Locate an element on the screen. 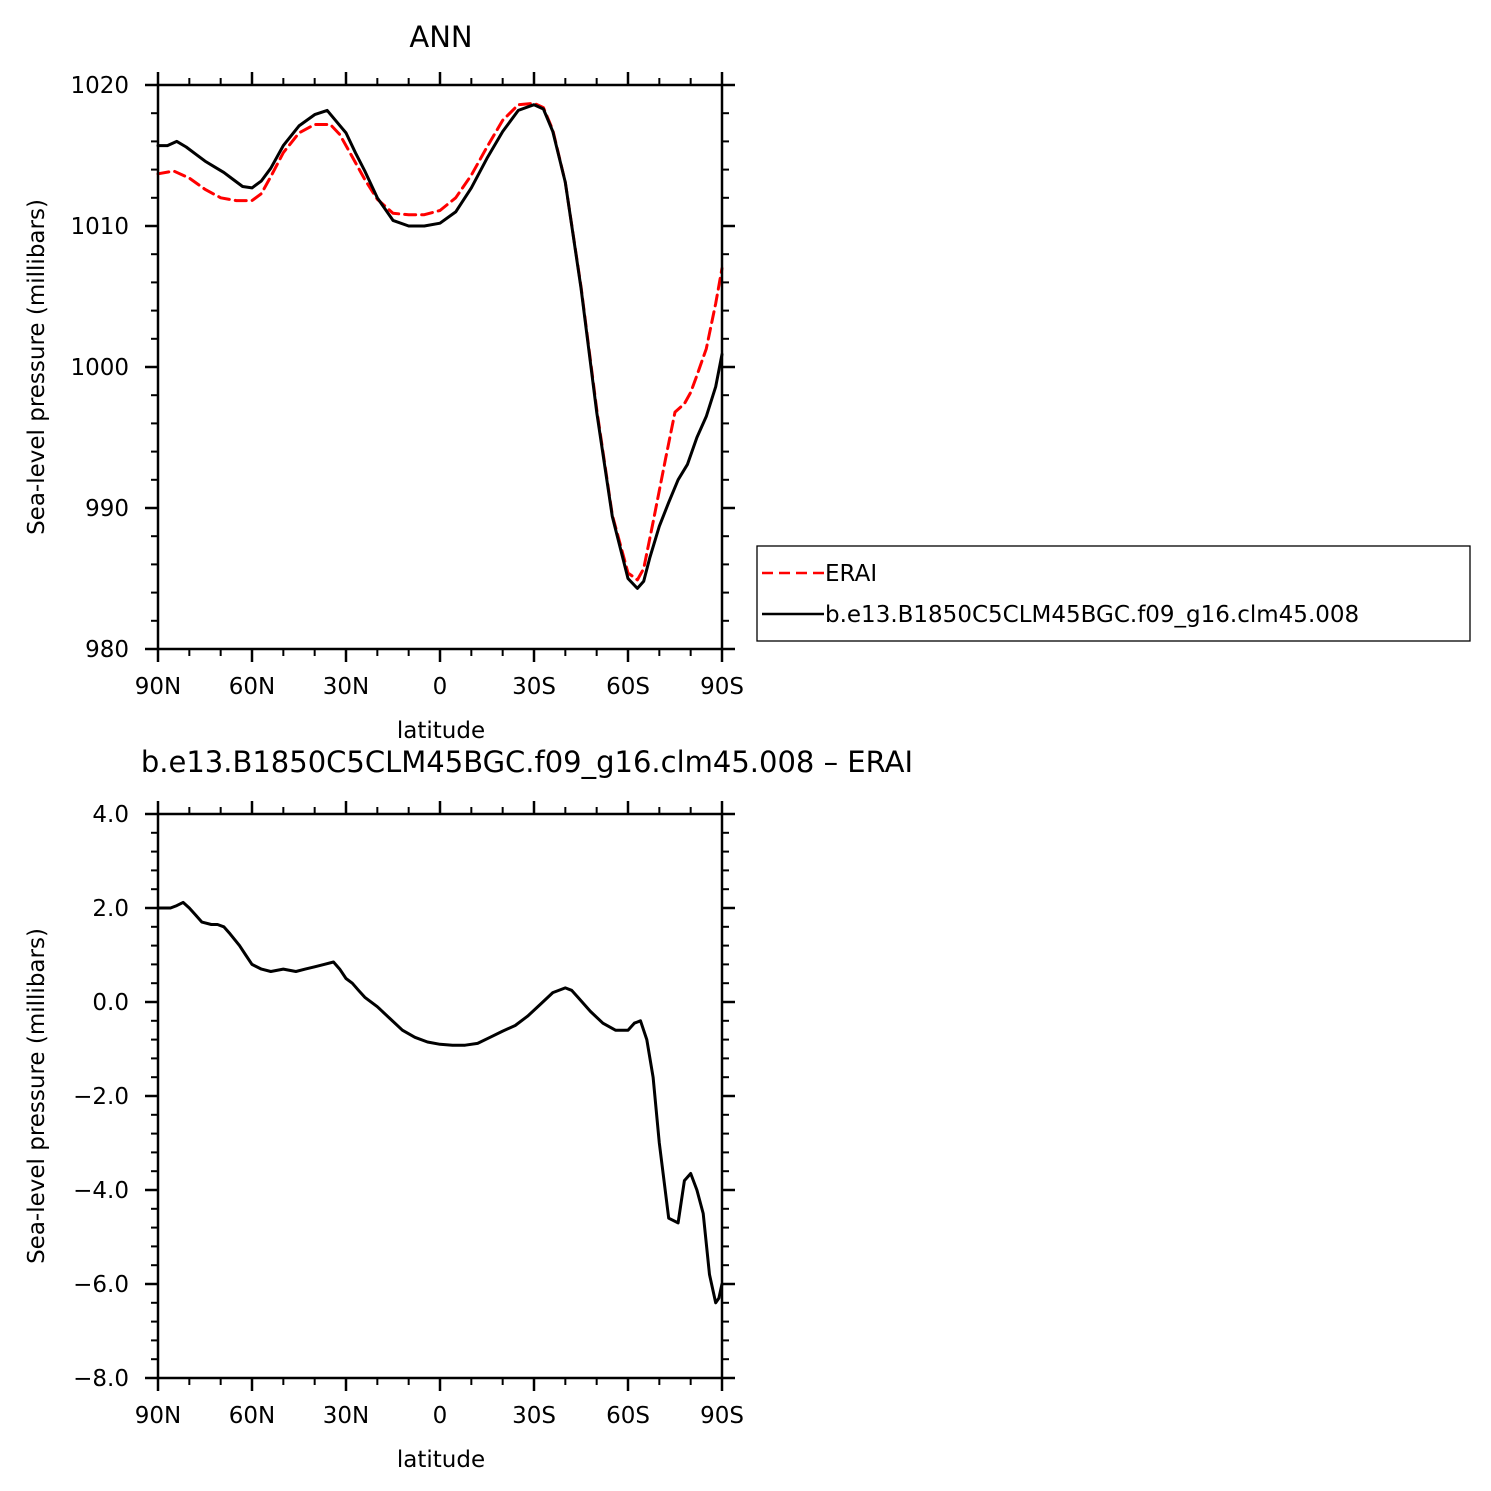  y-tick-label: 1020 is located at coordinates (99, 86).